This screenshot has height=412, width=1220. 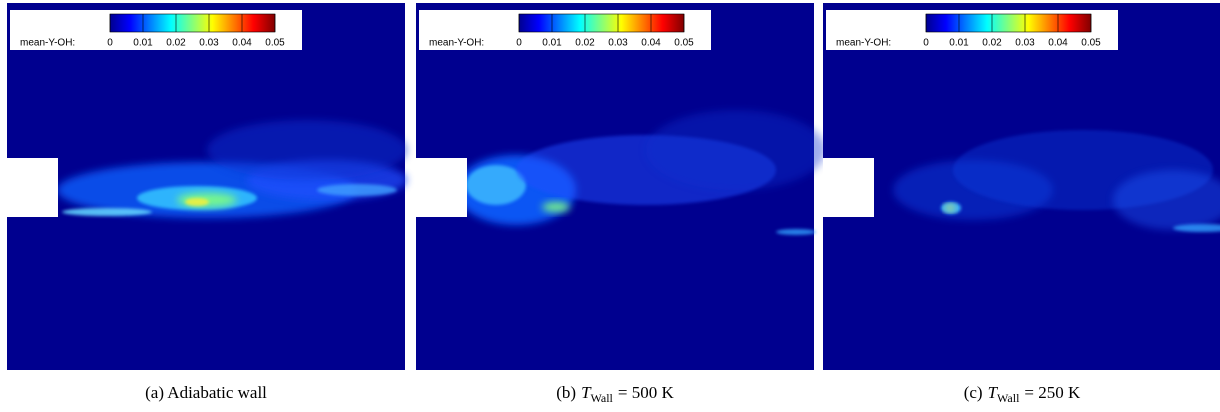 What do you see at coordinates (1022, 394) in the screenshot?
I see `caption: (c) TWall = 250 K` at bounding box center [1022, 394].